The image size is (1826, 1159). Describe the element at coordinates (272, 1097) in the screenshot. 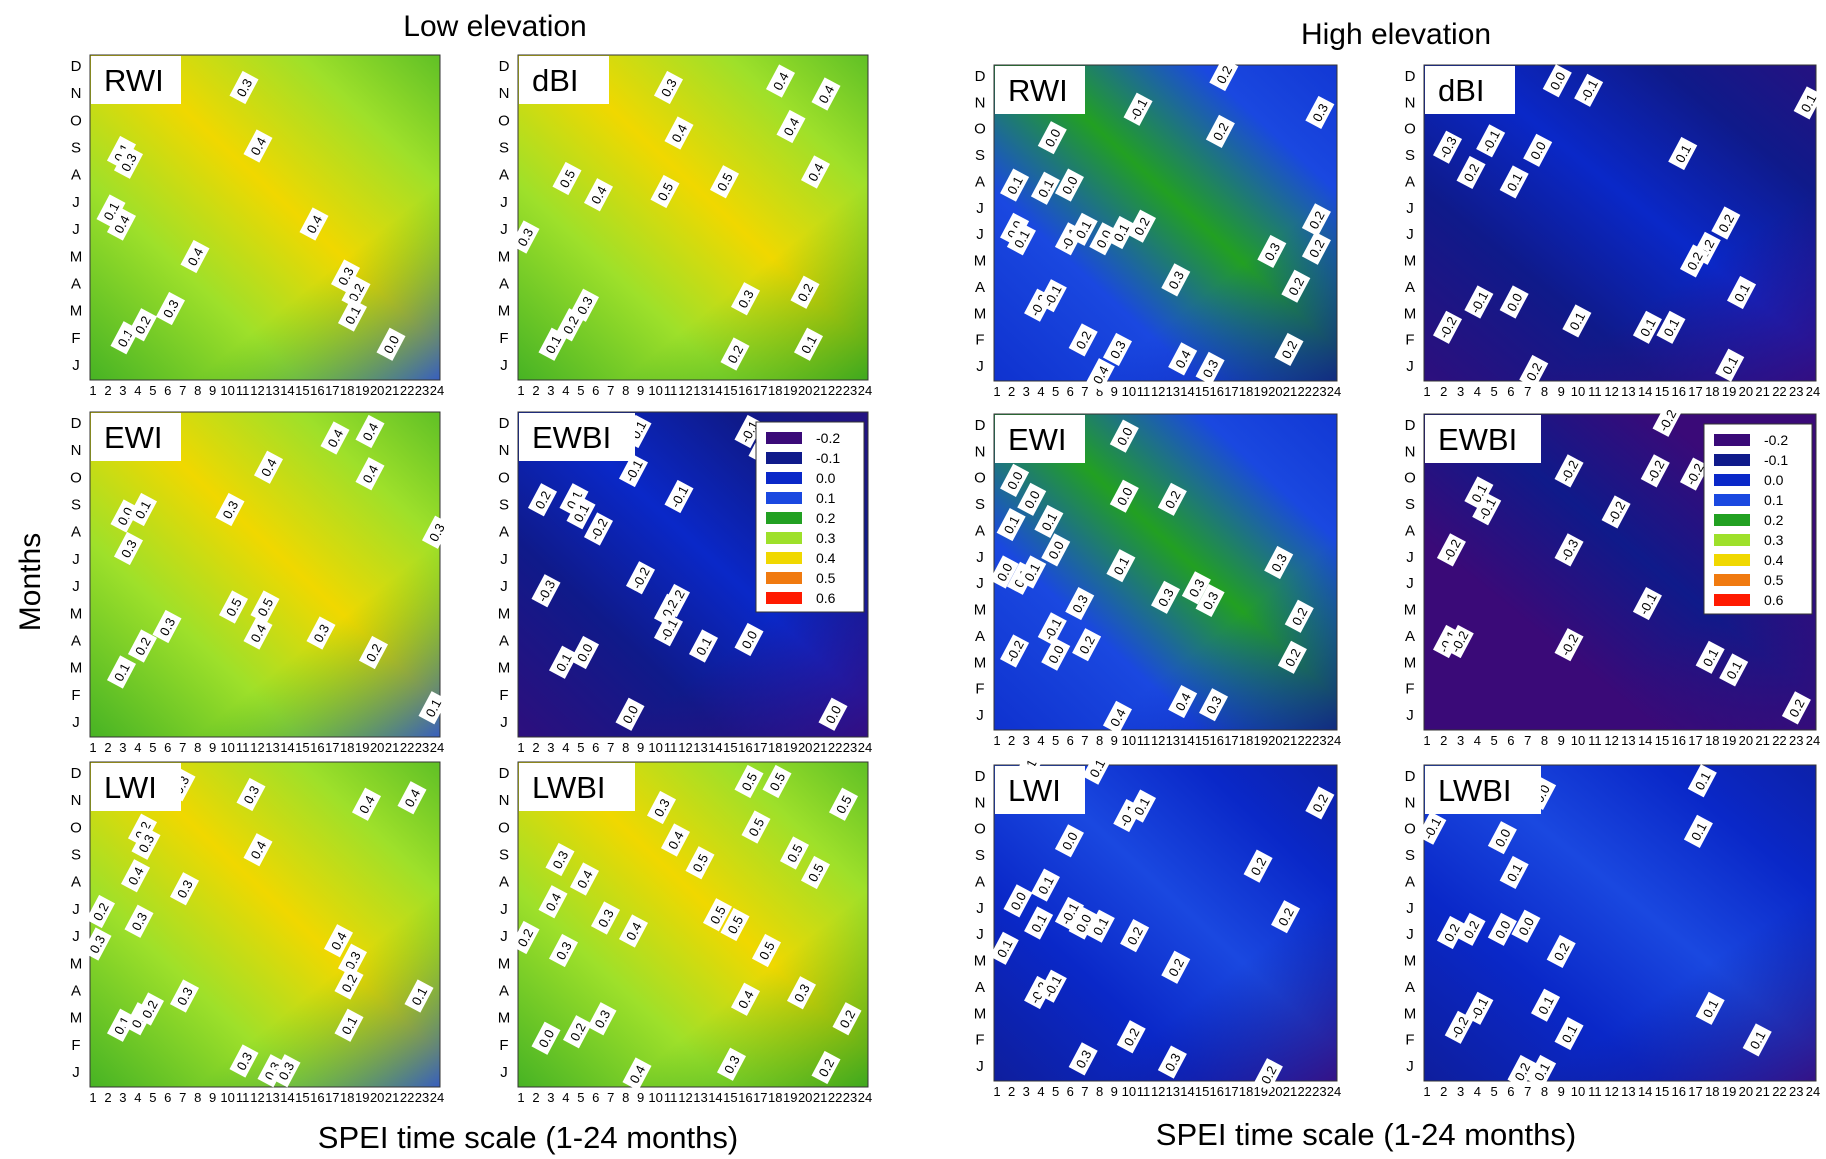

I see `x-tick-label: 13` at that location.